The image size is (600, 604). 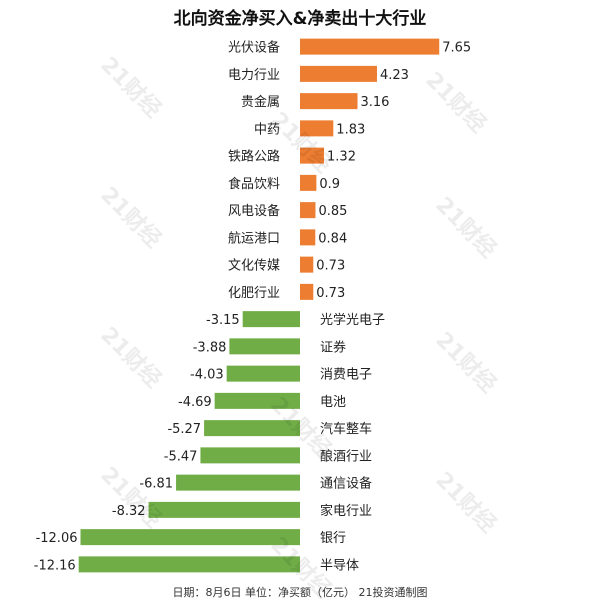 What do you see at coordinates (156, 484) in the screenshot?
I see `value-label-17: -6.81` at bounding box center [156, 484].